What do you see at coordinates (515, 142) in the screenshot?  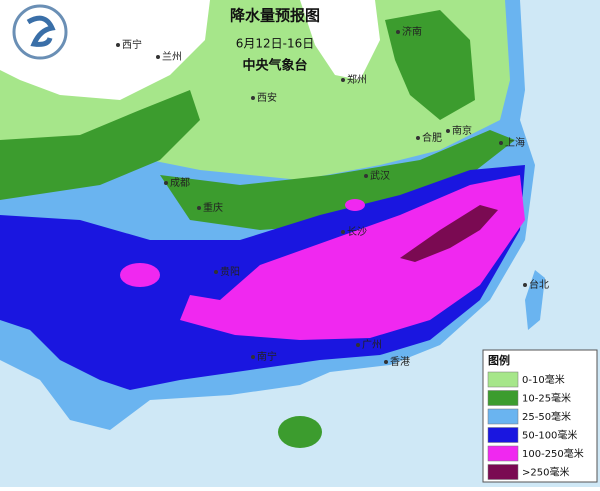 I see `city-label: 上海` at bounding box center [515, 142].